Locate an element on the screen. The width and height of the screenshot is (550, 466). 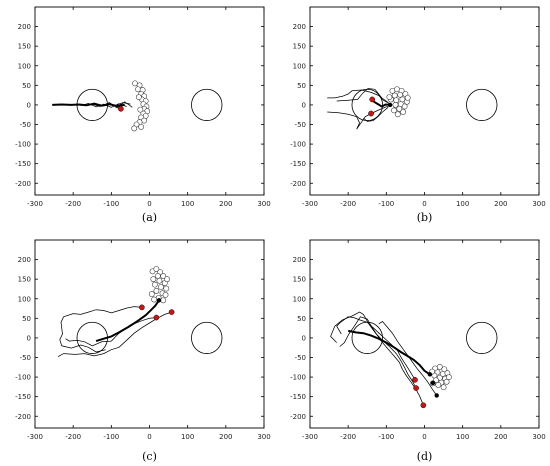
panel-label: (c) is located at coordinates (149, 456).